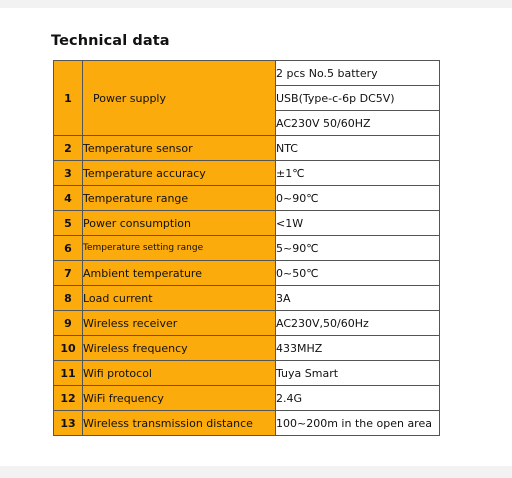 Image resolution: width=512 pixels, height=478 pixels. Describe the element at coordinates (68, 173) in the screenshot. I see `row-number: 3` at that location.